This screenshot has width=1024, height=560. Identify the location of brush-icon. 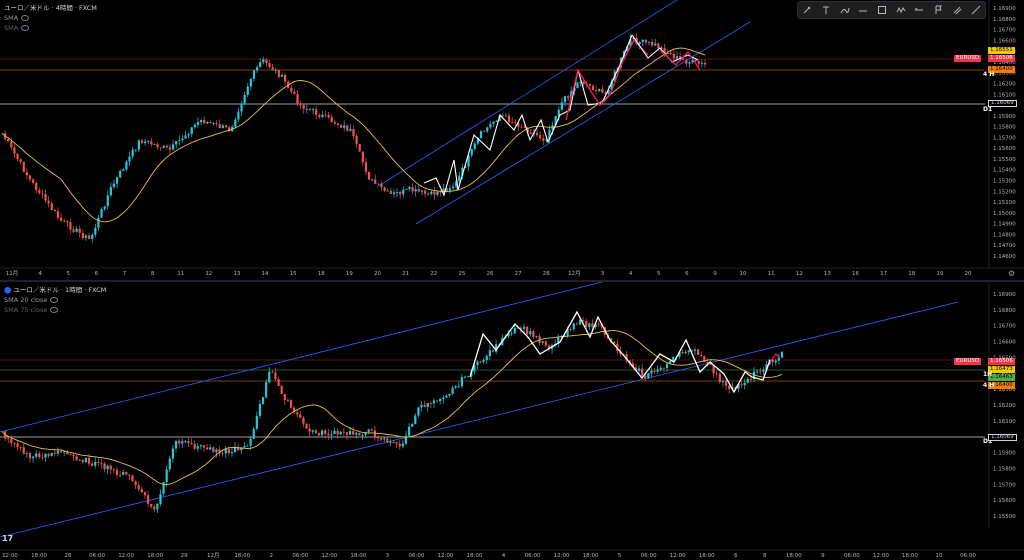
(845, 10).